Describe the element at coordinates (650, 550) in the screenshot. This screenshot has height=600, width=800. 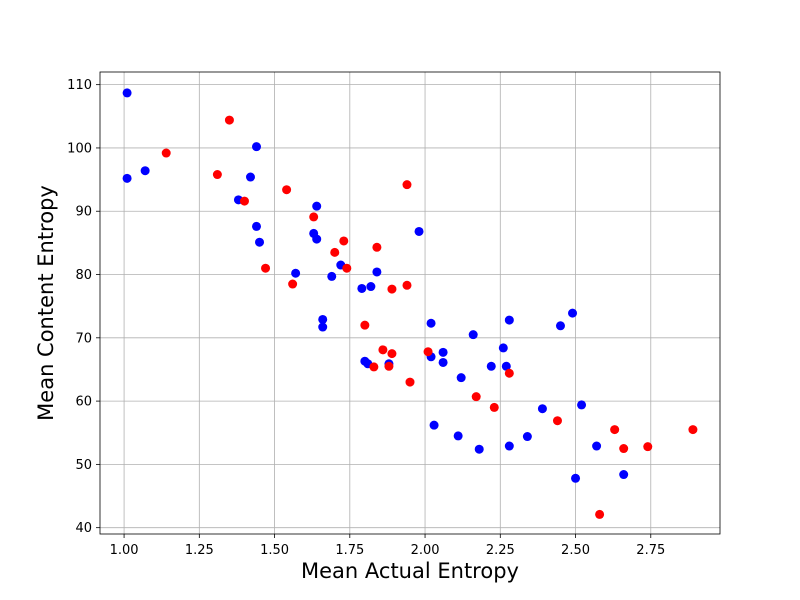
I see `x-tick-label: 2.75` at that location.